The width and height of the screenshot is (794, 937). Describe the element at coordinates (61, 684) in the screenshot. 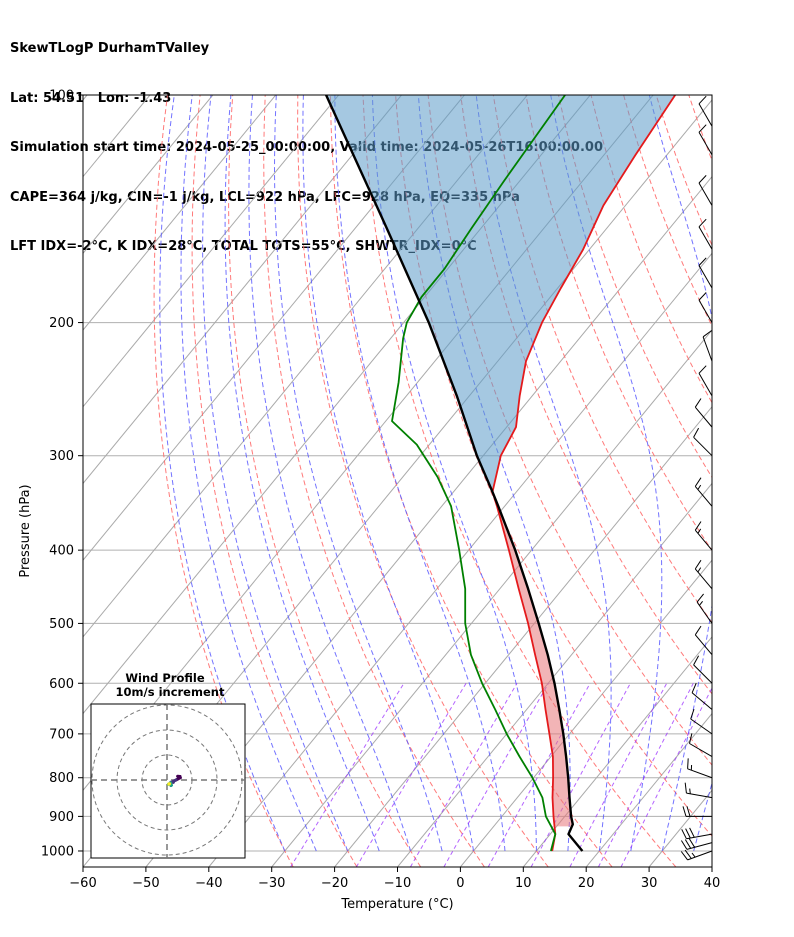

I see `y-tick-label: 600` at that location.